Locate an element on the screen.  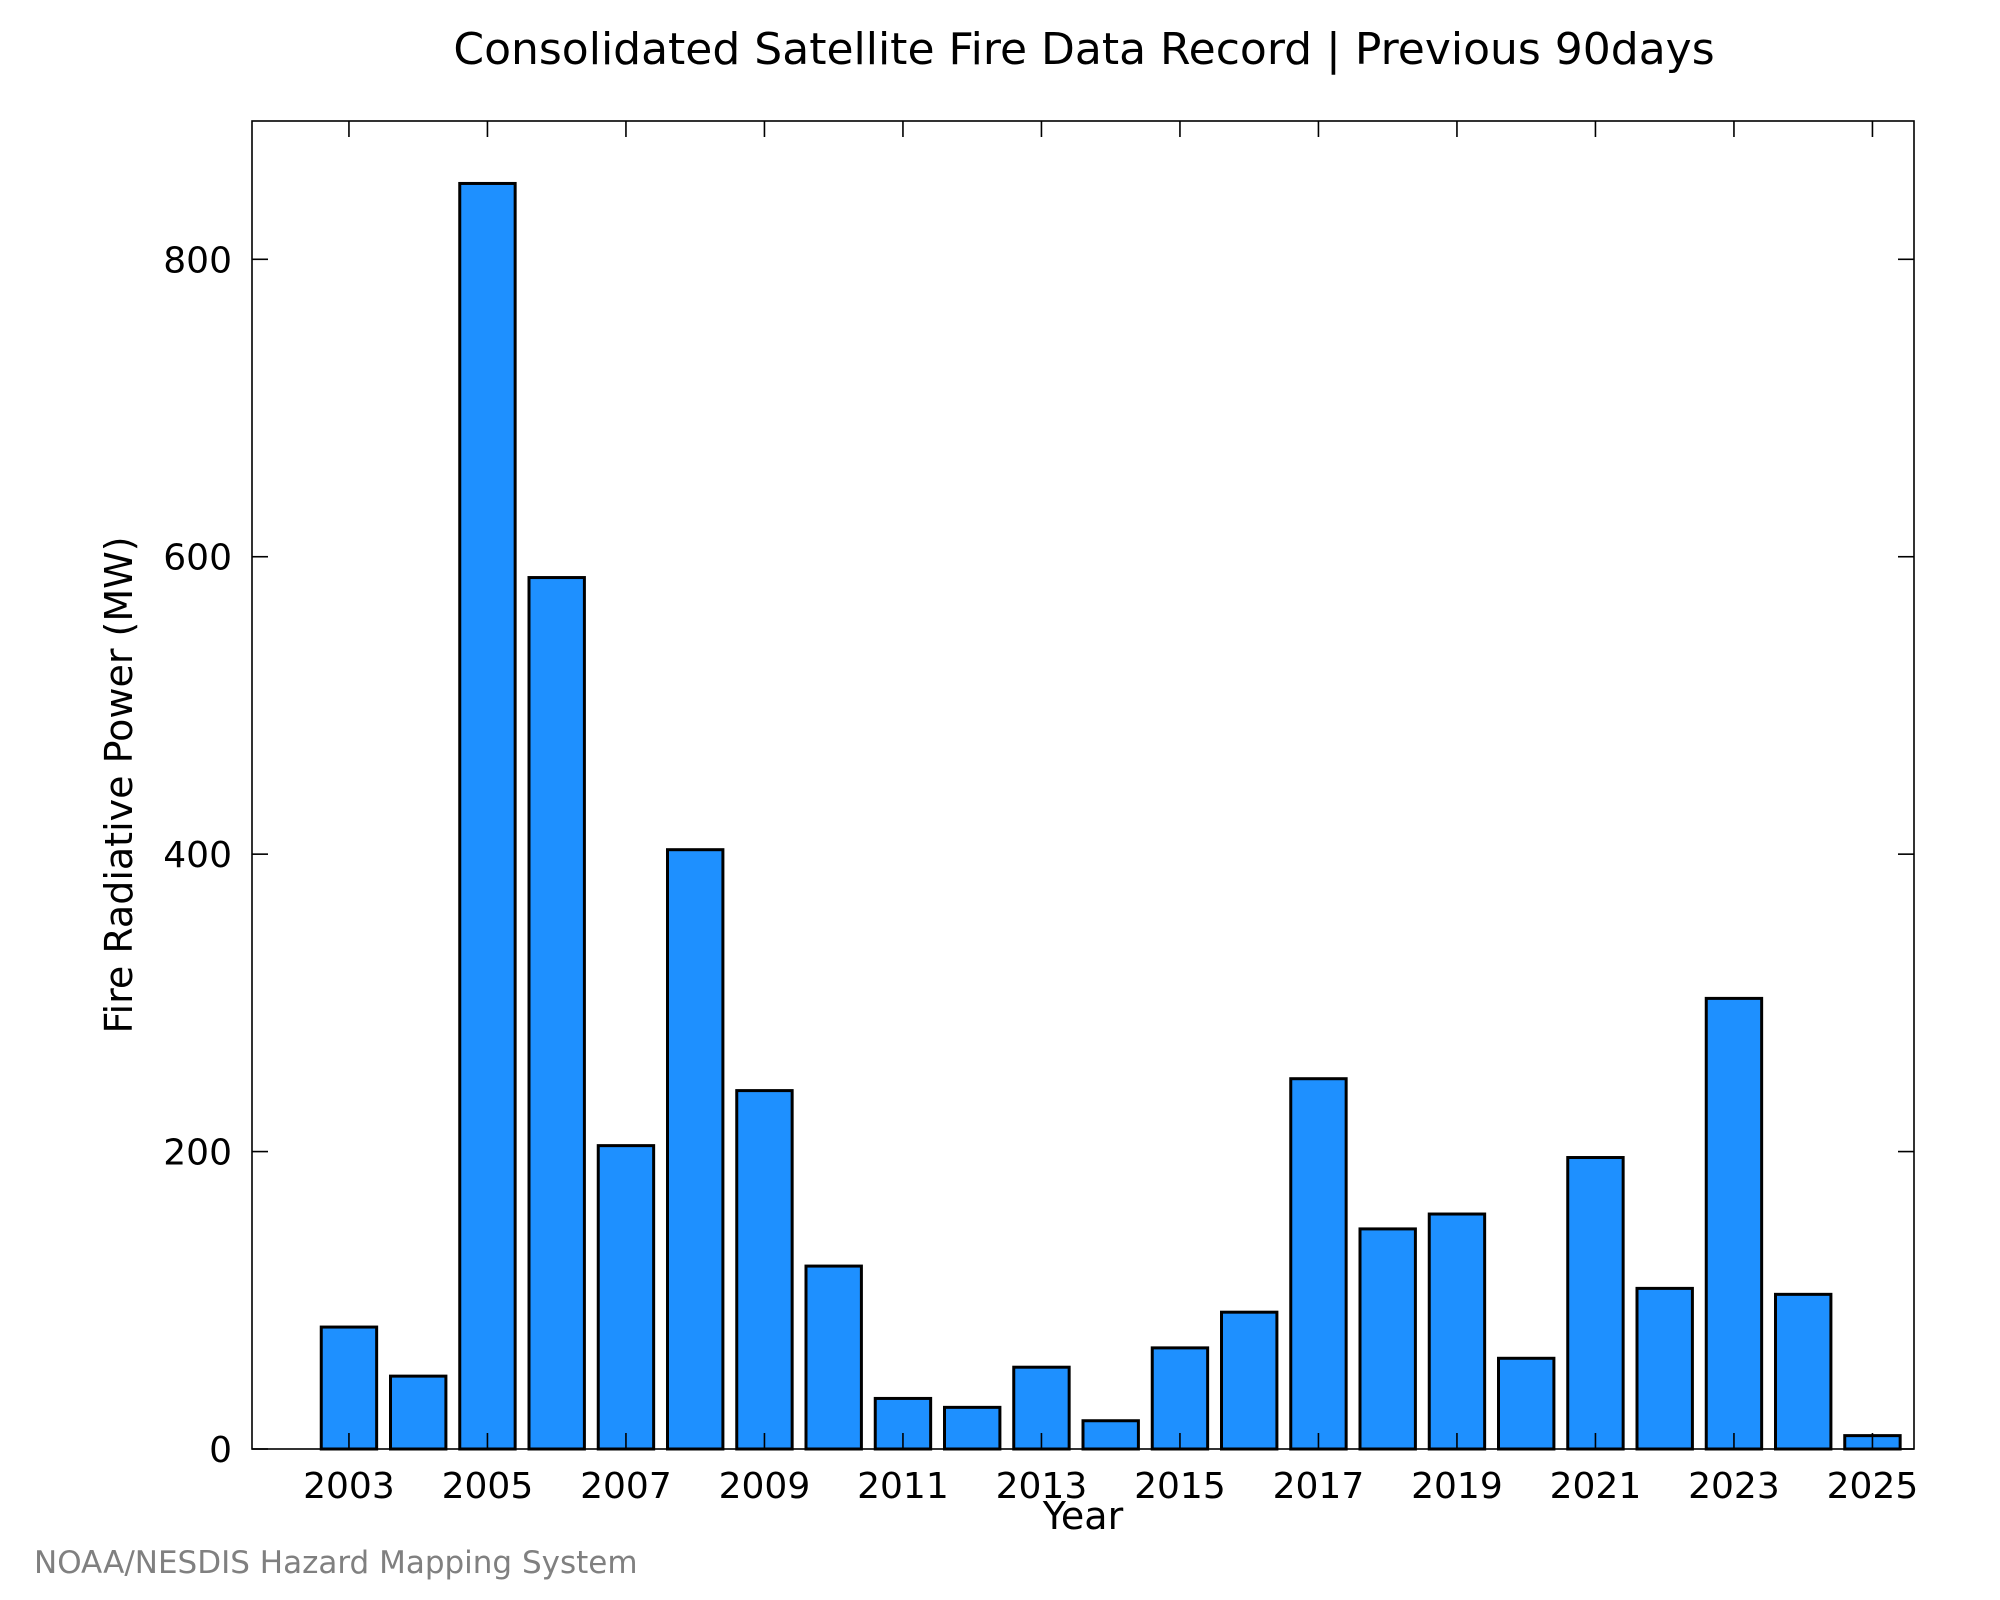
x-tick-label-2017: 2017 is located at coordinates (1319, 1486).